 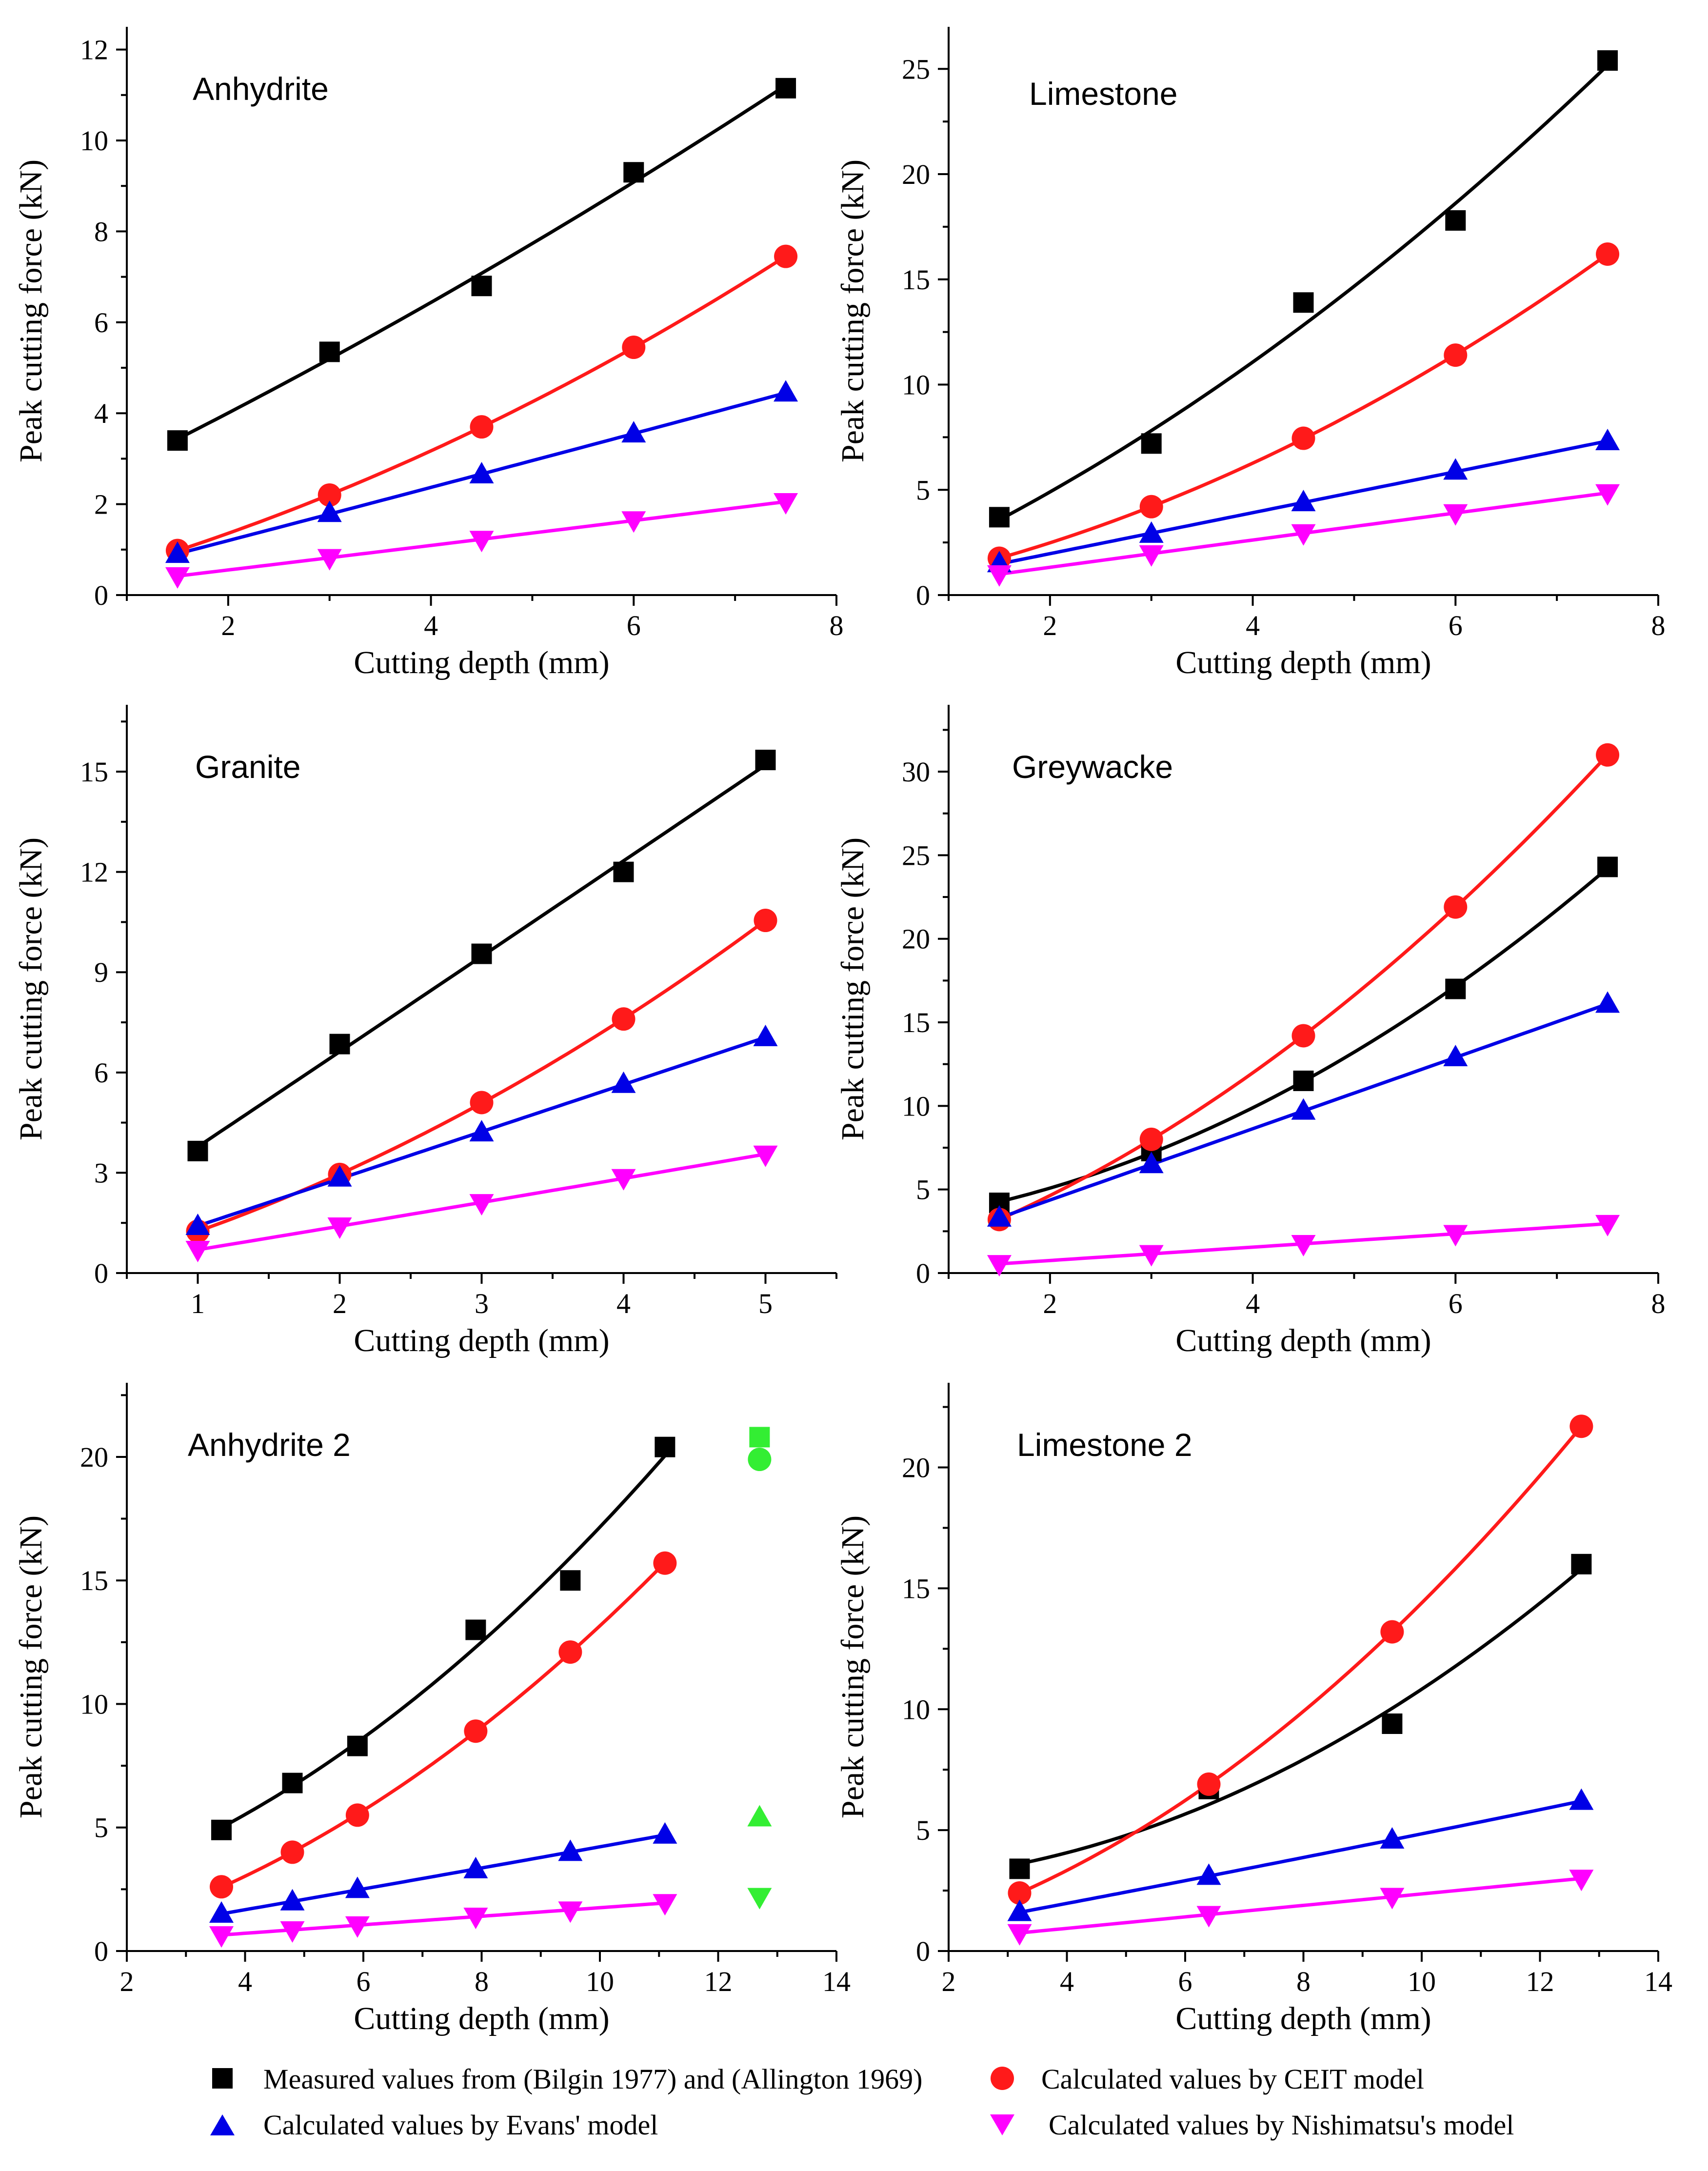 I want to click on legend-label-ceit: Calculated values by CEIT model, so click(x=1232, y=2079).